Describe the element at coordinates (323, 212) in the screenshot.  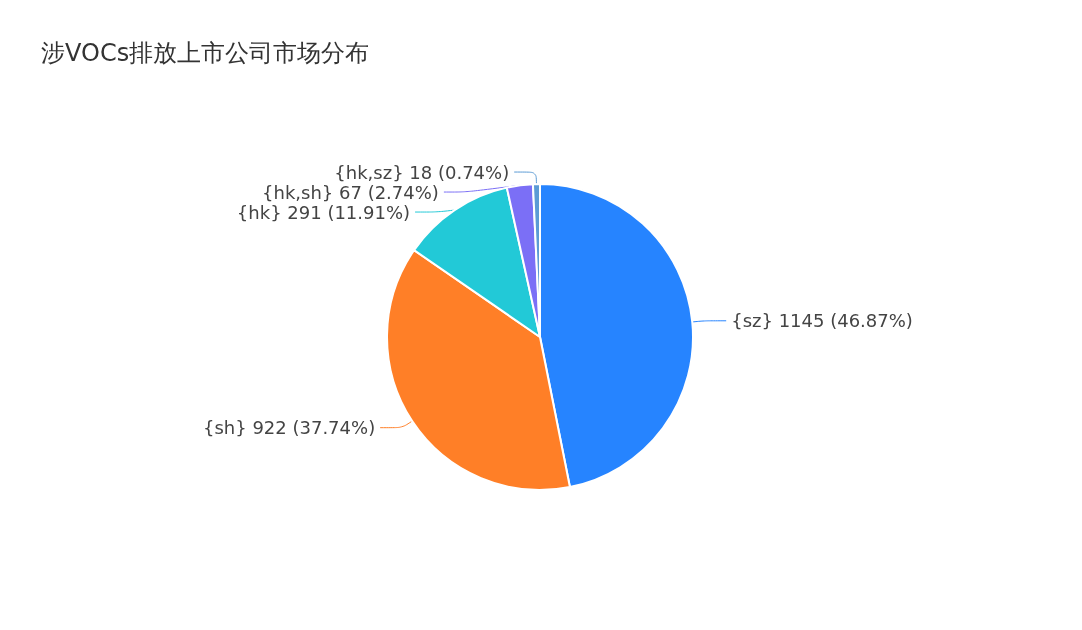
I see `slice-label: {hk} 291 (11.91%)` at that location.